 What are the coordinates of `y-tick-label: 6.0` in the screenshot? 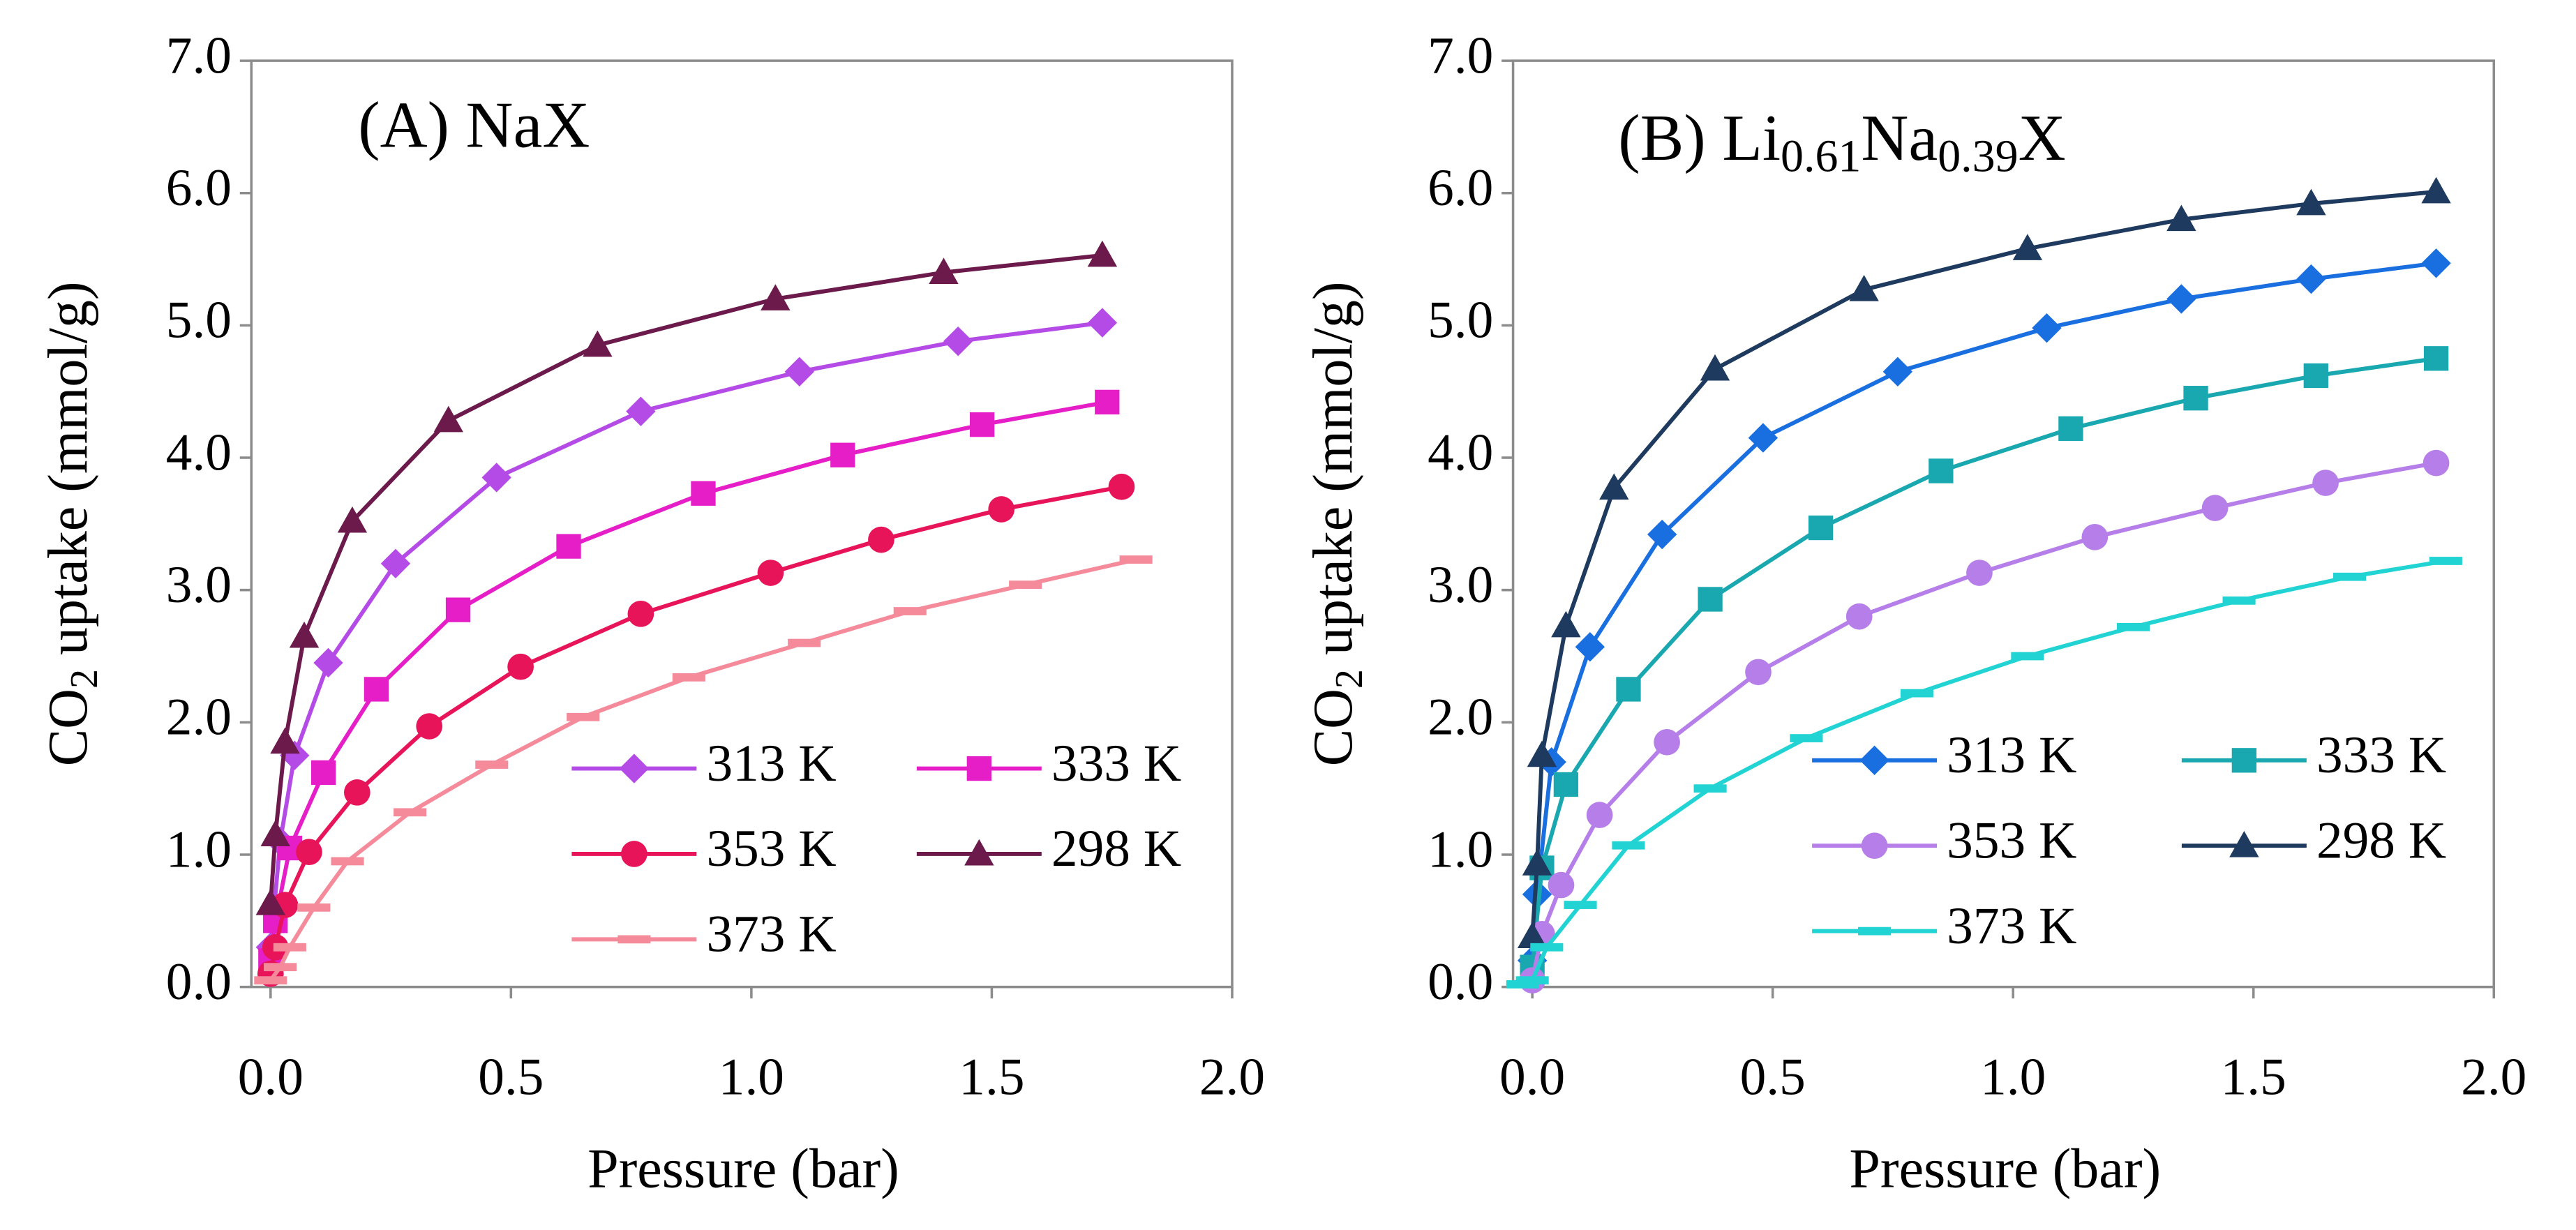 It's located at (199, 188).